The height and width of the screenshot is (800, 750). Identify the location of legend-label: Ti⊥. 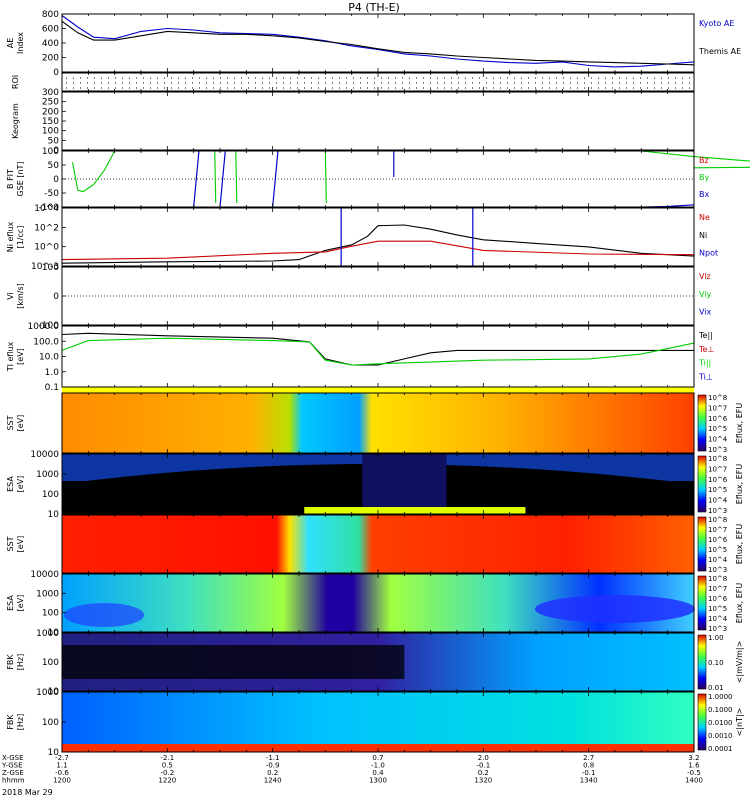
(705, 376).